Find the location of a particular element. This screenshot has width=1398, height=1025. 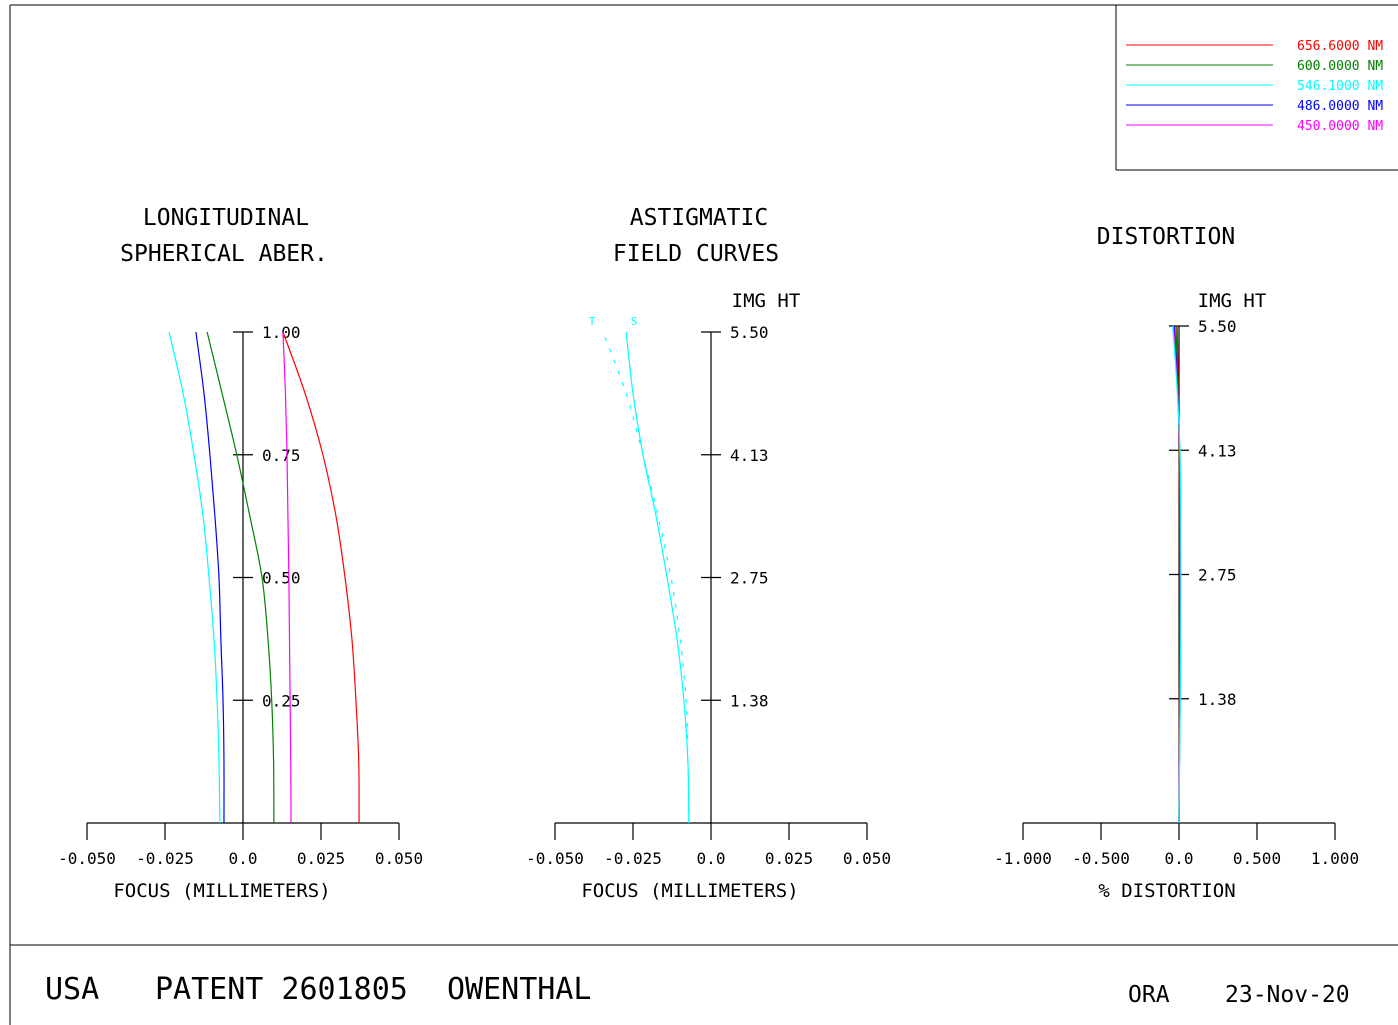

legend-label: 486.0000 NM is located at coordinates (1340, 106).